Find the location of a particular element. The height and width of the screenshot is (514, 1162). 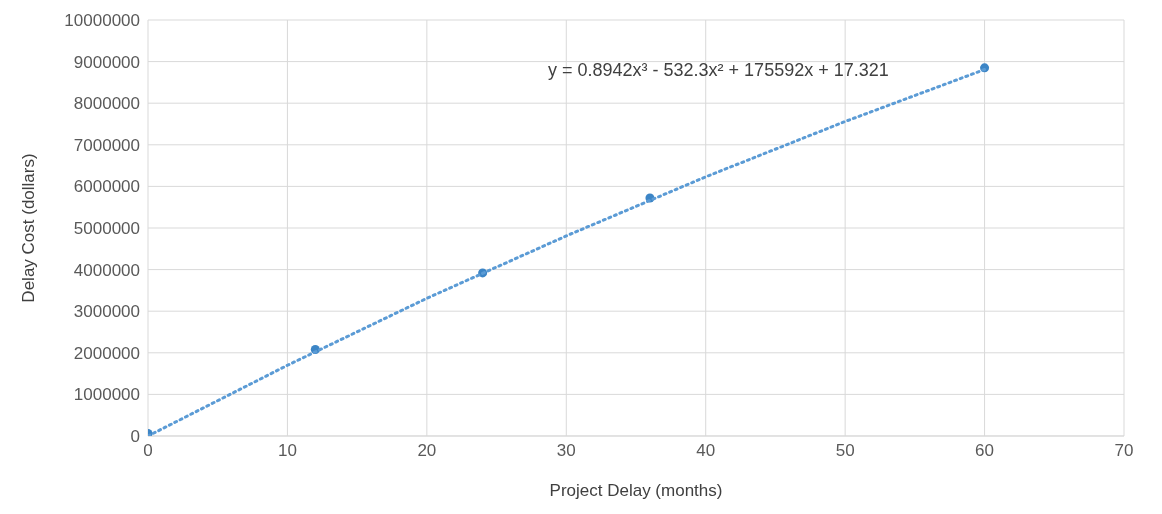

y-tick-label: 9000000 is located at coordinates (106, 62).